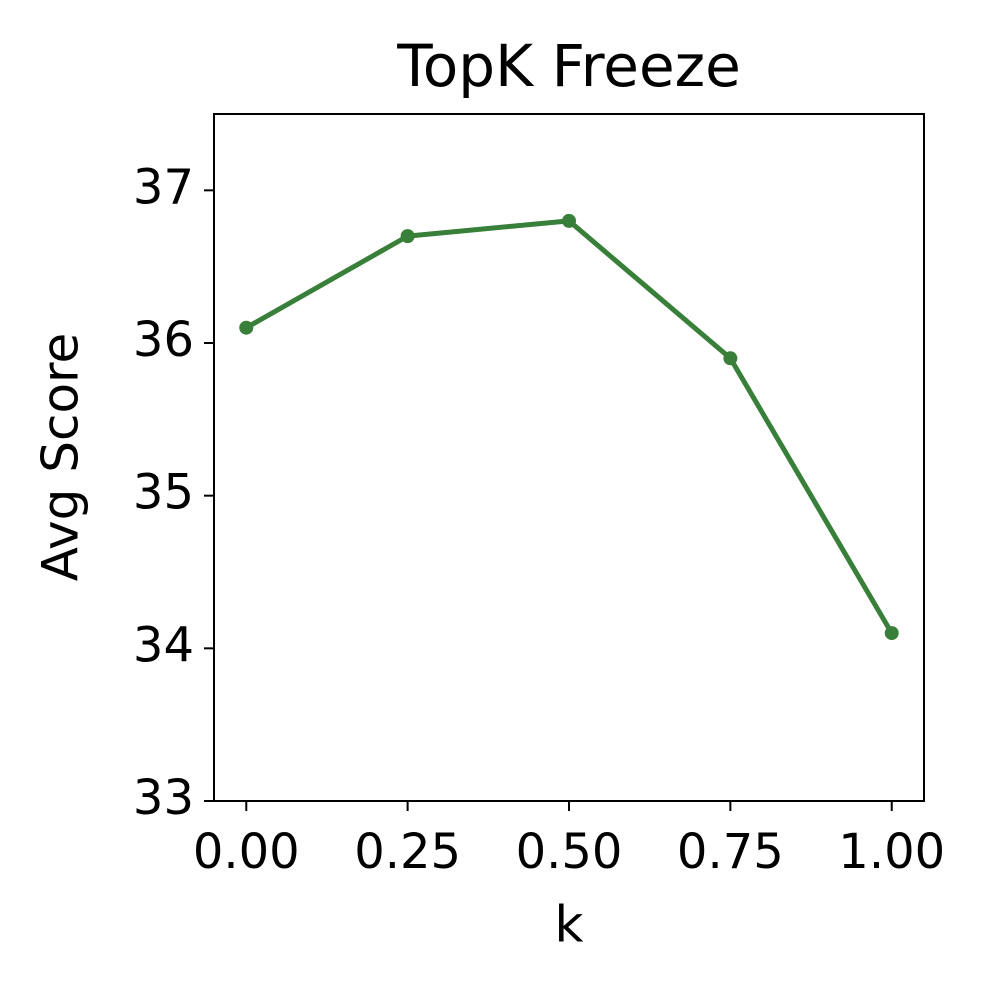  I want to click on chart-title: TopK Freeze, so click(568, 66).